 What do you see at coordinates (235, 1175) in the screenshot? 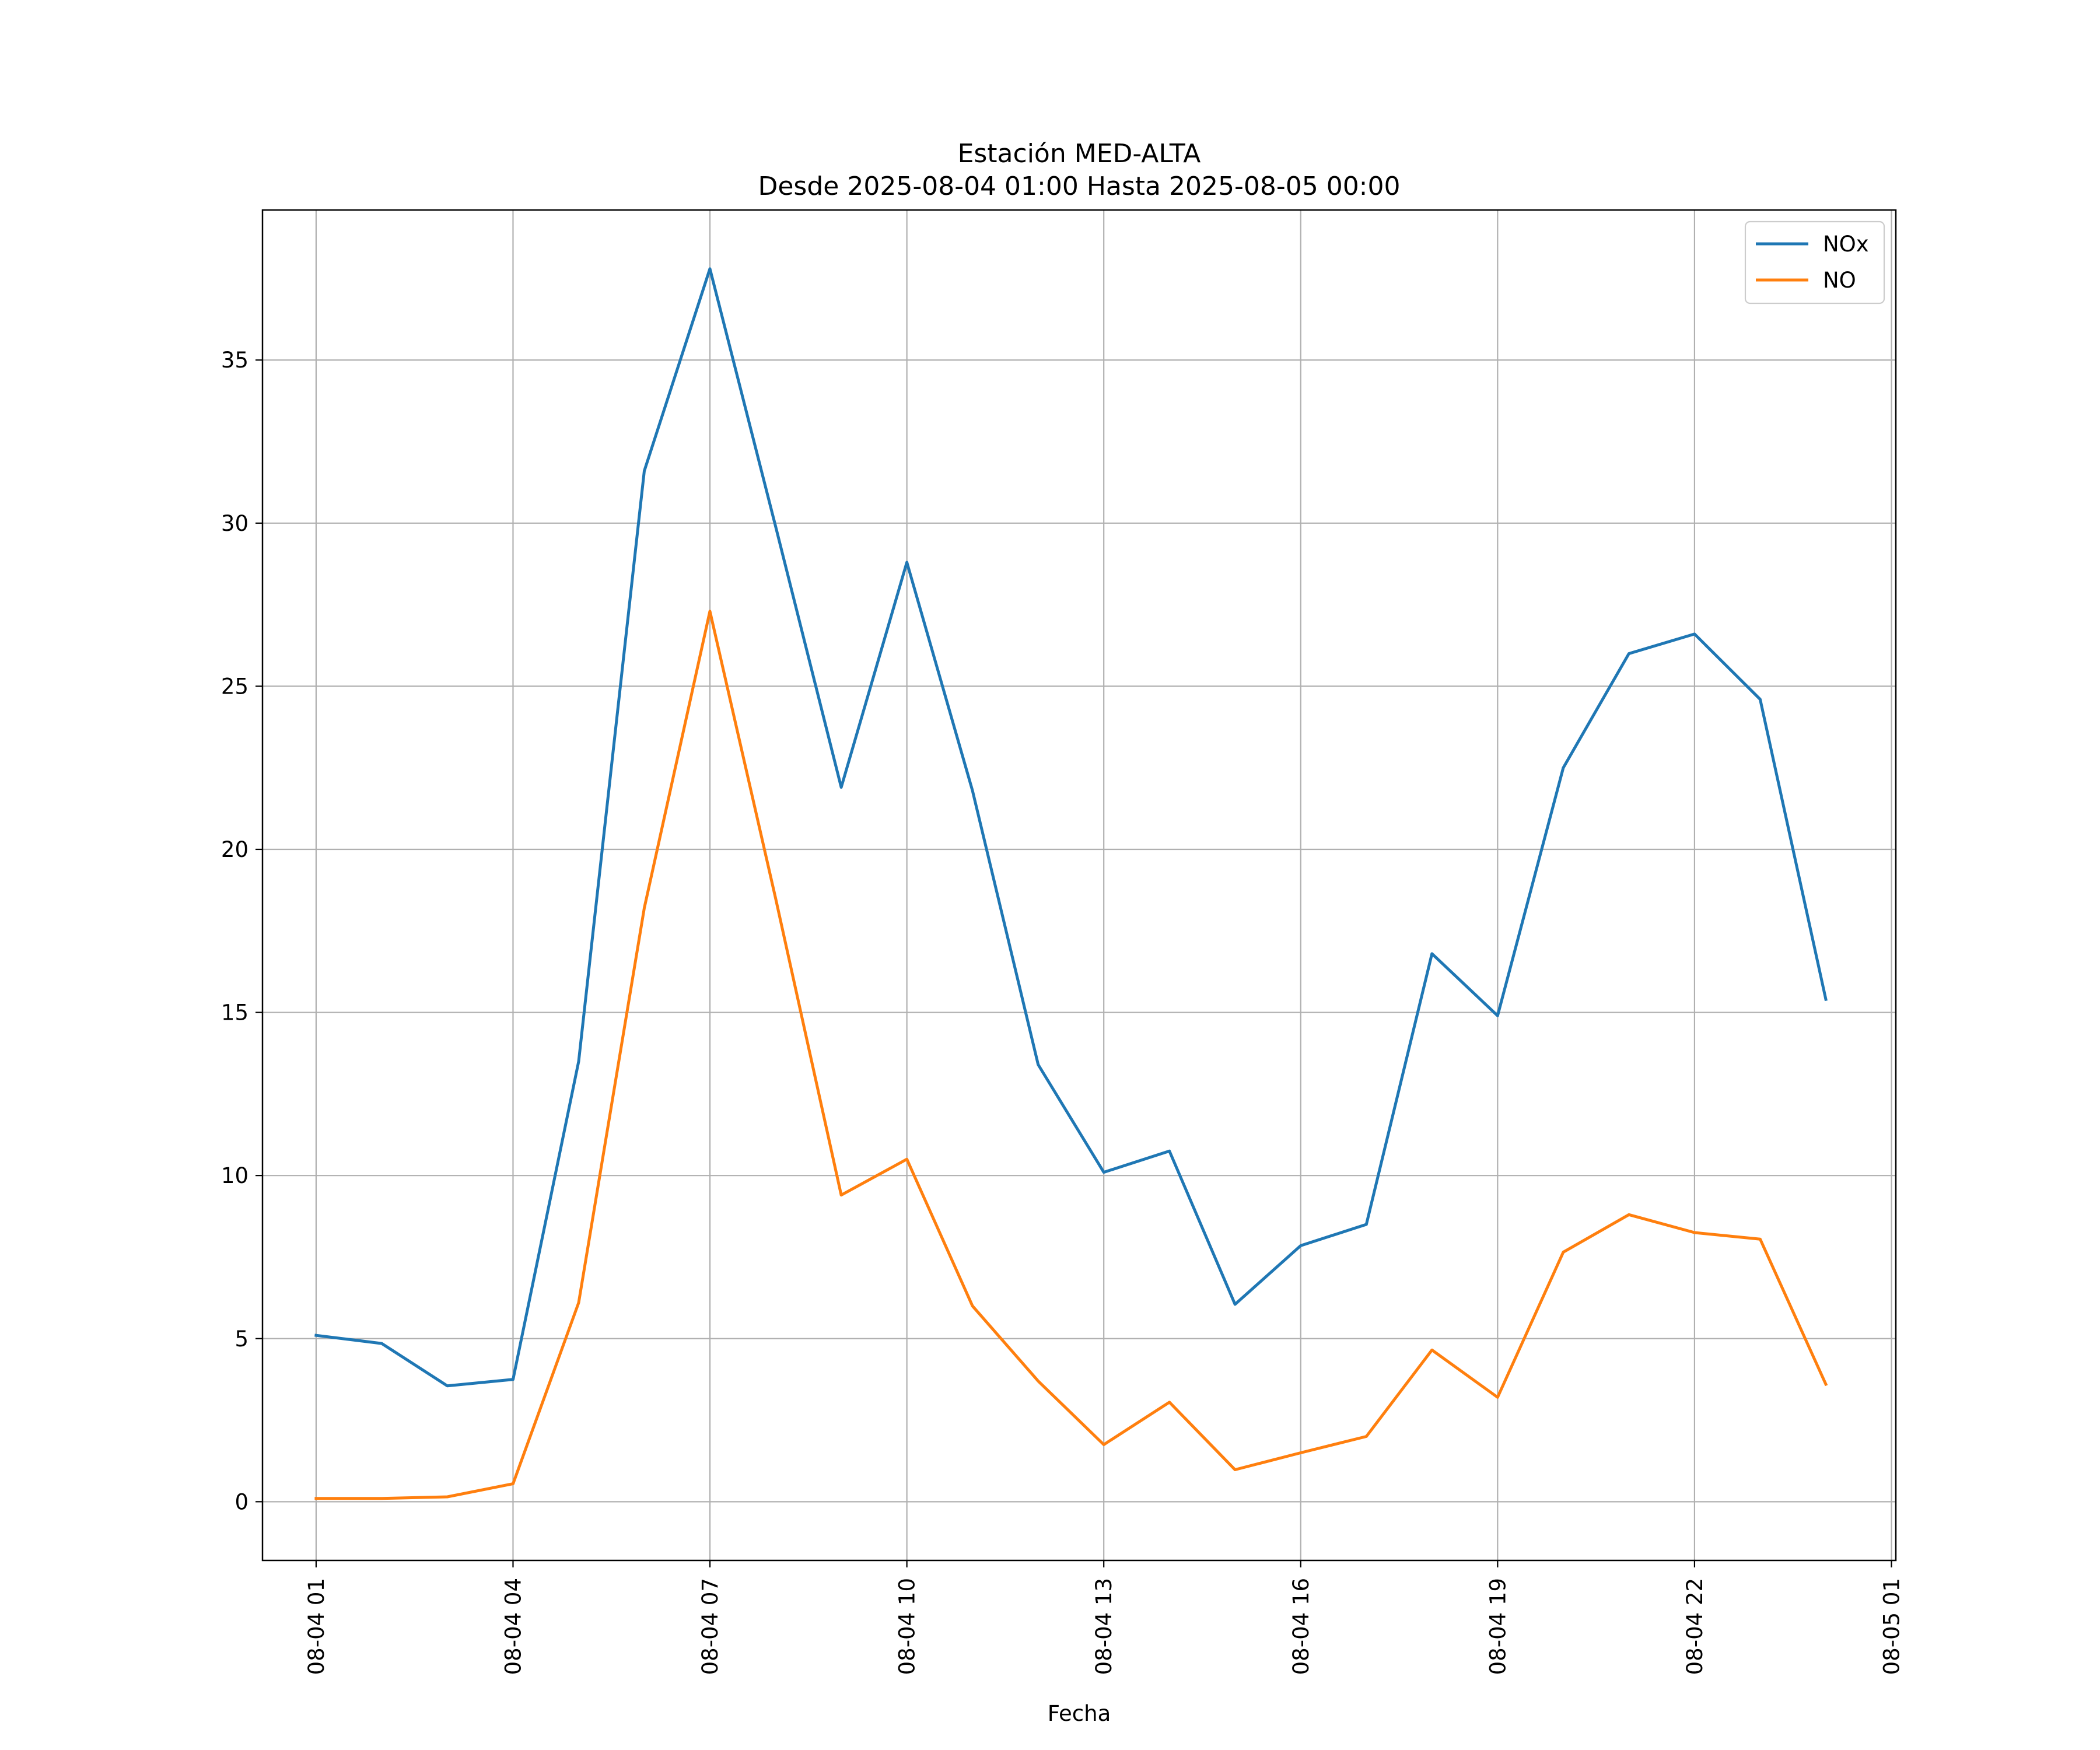
I see `y-tick-label: 10` at bounding box center [235, 1175].